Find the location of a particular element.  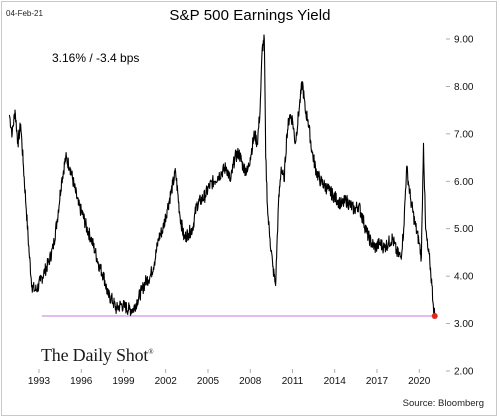

brand-name: The Daily Shot is located at coordinates (95, 355).